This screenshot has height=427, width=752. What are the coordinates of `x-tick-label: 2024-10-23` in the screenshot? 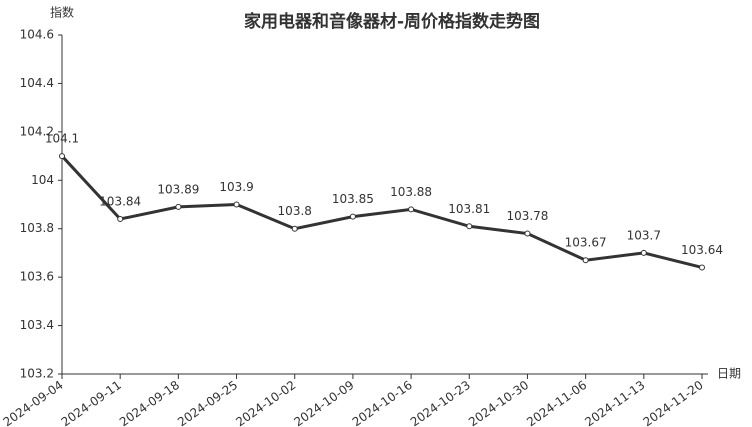 It's located at (440, 402).